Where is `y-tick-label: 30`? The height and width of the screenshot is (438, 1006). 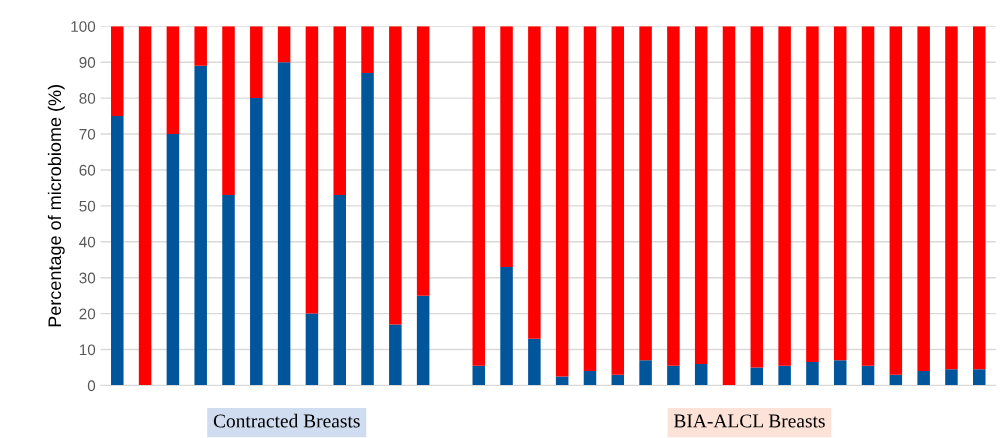
y-tick-label: 30 is located at coordinates (87, 278).